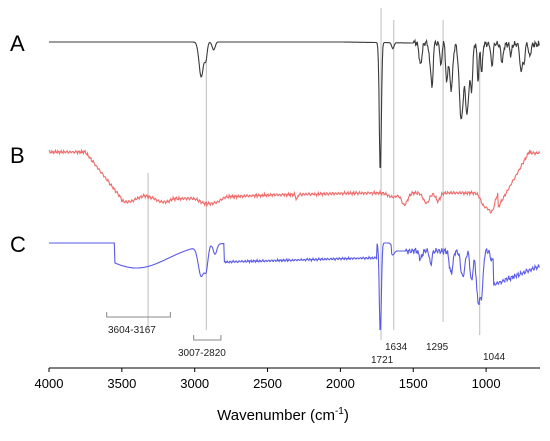 The height and width of the screenshot is (441, 550). Describe the element at coordinates (486, 383) in the screenshot. I see `x-tick-label-1000: 1000` at that location.